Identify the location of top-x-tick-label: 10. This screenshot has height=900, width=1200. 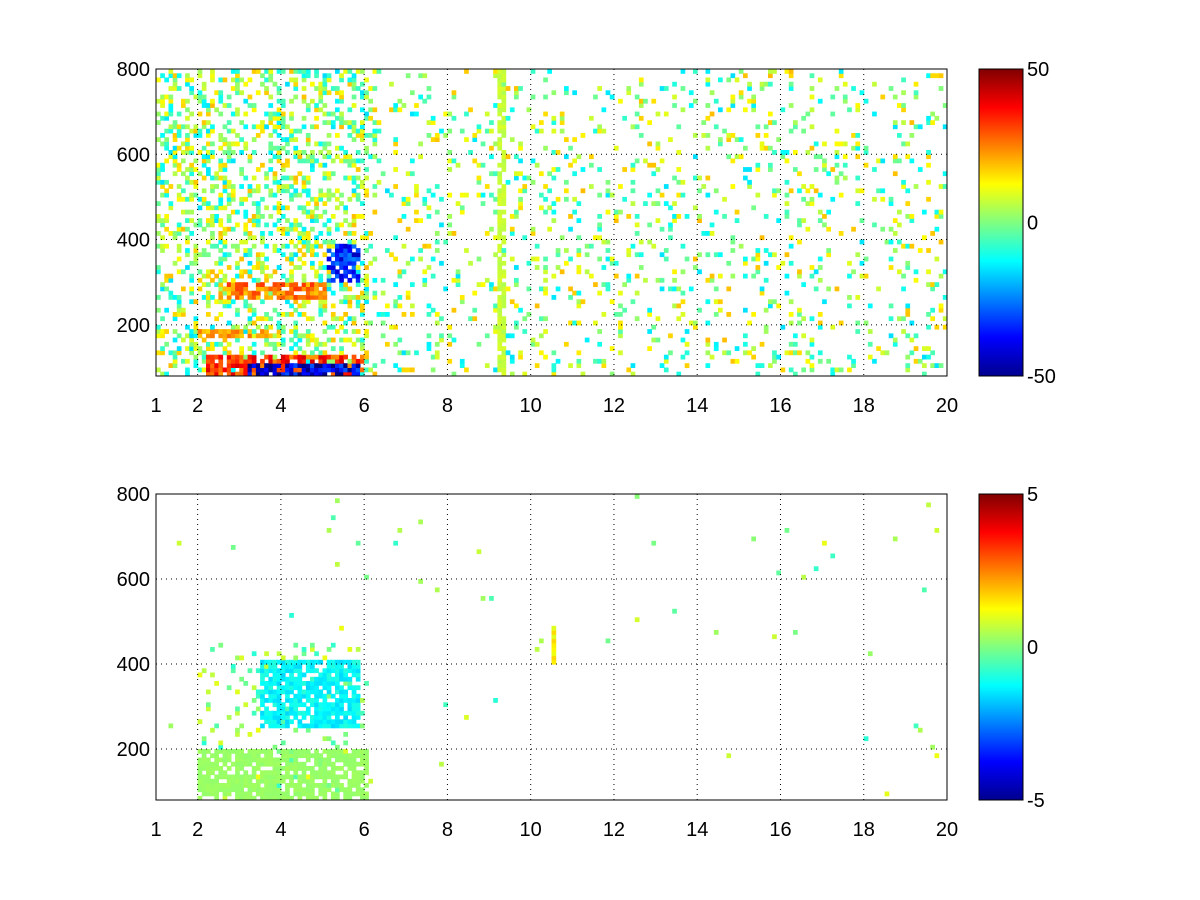
(531, 406).